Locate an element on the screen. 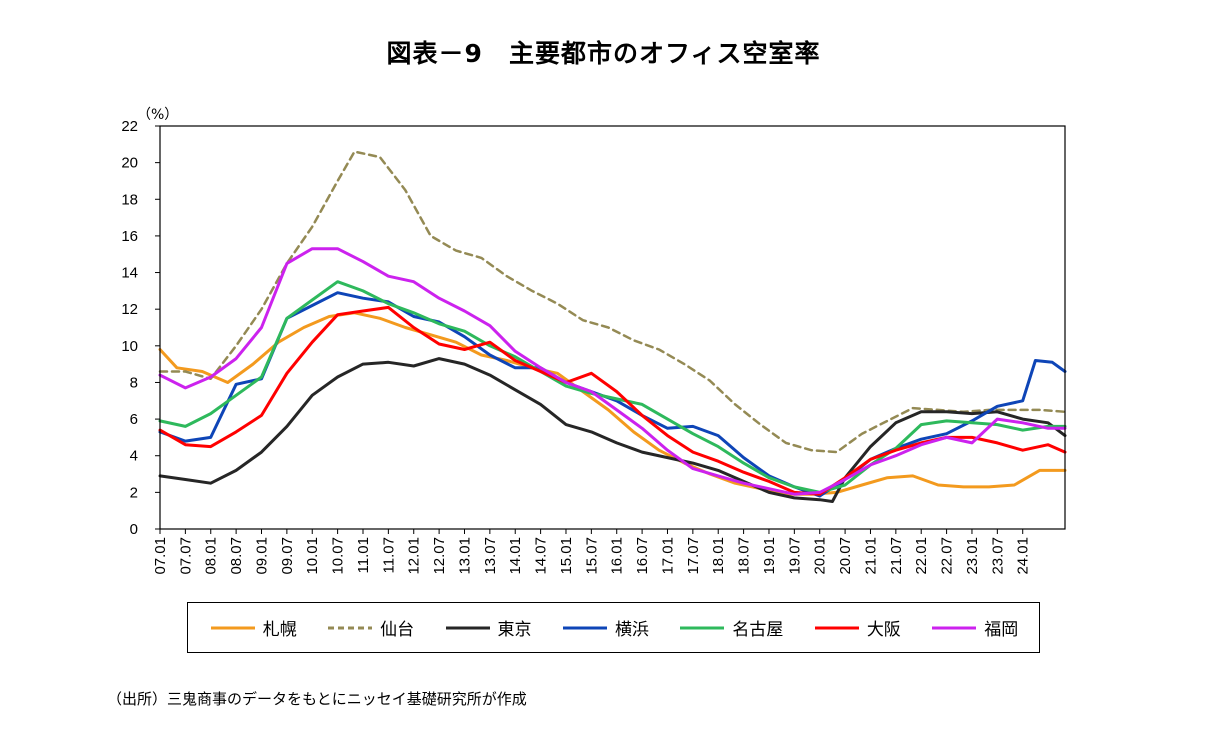  y-axis: 0 2 4 6 8 10 12 14 16 18 20 22 is located at coordinates (140, 328).